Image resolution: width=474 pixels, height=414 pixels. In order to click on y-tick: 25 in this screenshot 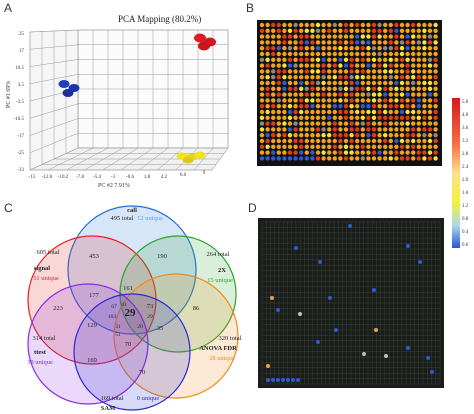, I will do `click(22, 34)`.